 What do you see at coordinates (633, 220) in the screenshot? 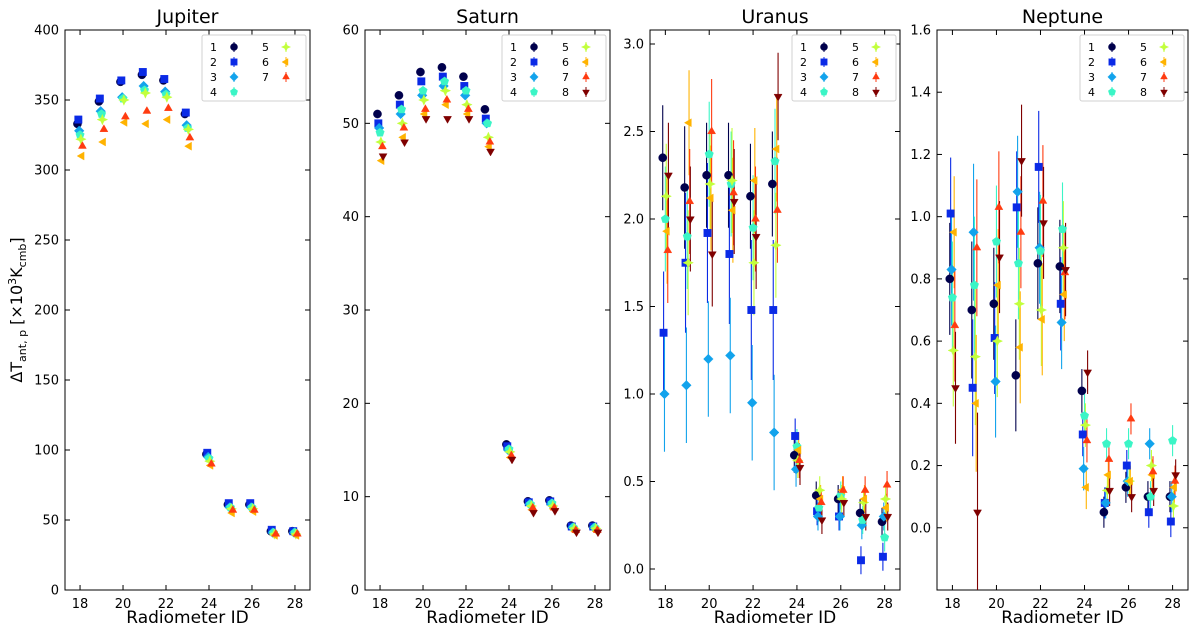
I see `y-tick-label: 2.0` at bounding box center [633, 220].